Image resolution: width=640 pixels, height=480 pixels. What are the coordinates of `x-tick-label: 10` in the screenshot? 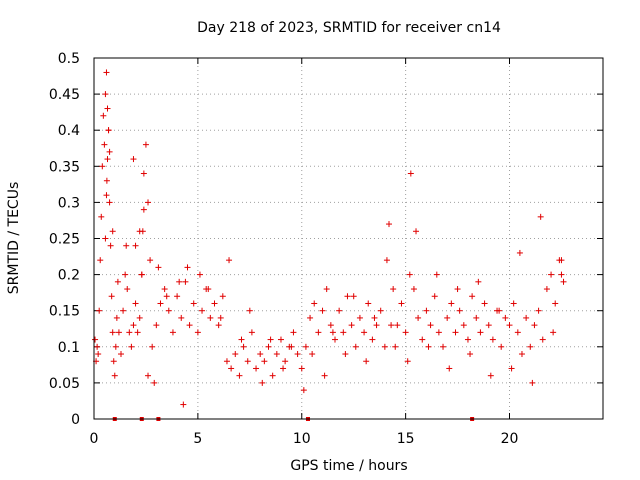 It's located at (302, 439).